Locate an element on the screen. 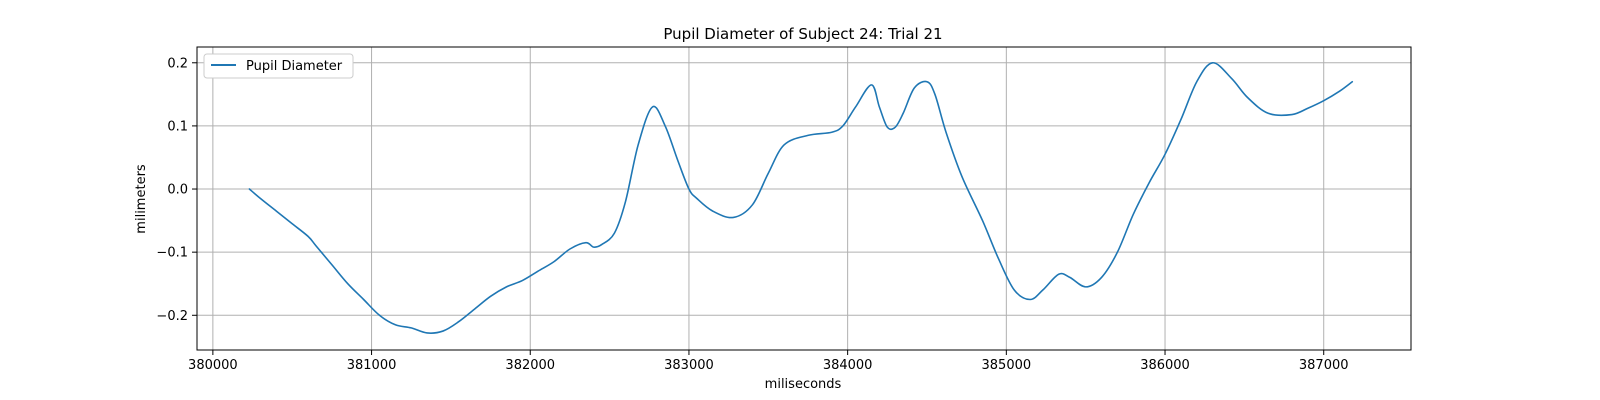 The image size is (1600, 400). y-tick-label: 0.2 is located at coordinates (177, 63).